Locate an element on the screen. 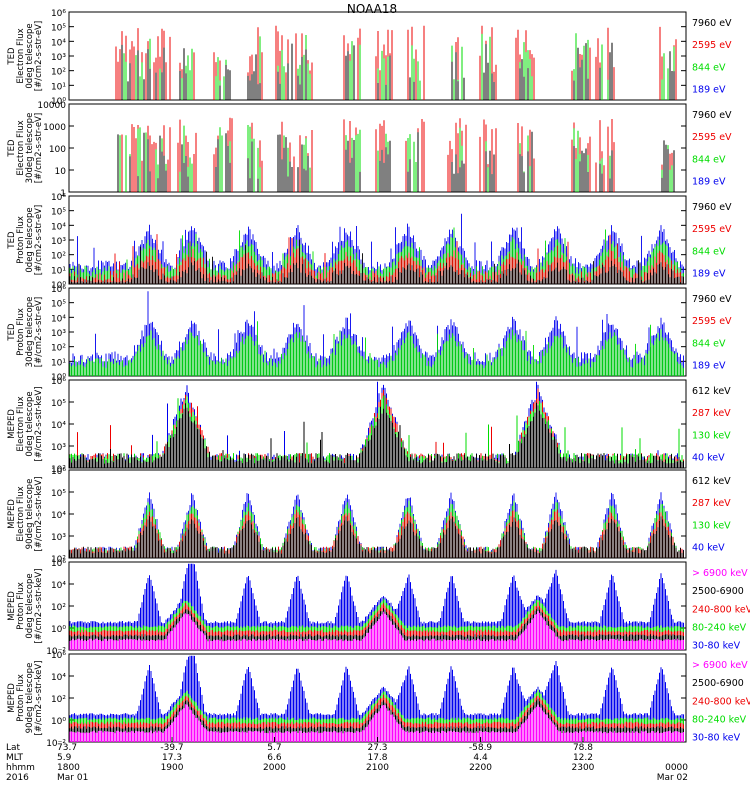 Image resolution: width=750 pixels, height=804 pixels. legend-entry: 287 keV is located at coordinates (711, 503).